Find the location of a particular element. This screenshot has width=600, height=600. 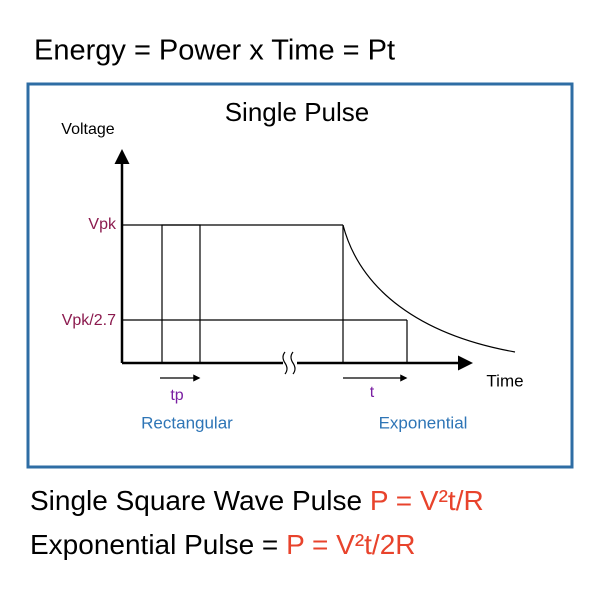

width-label: tp is located at coordinates (176, 395).